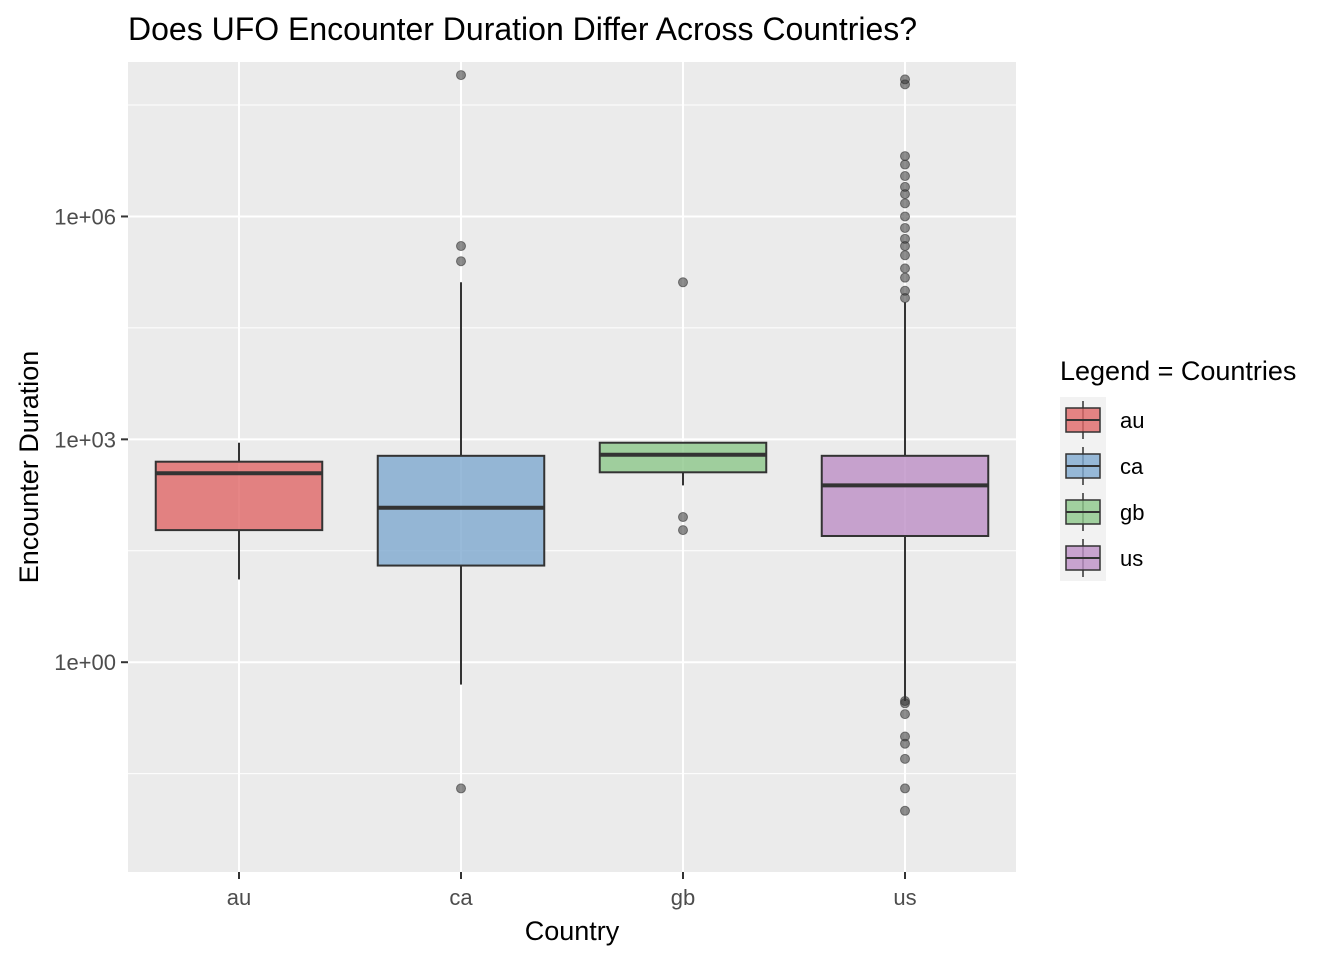  I want to click on legend-label: gb, so click(1132, 512).